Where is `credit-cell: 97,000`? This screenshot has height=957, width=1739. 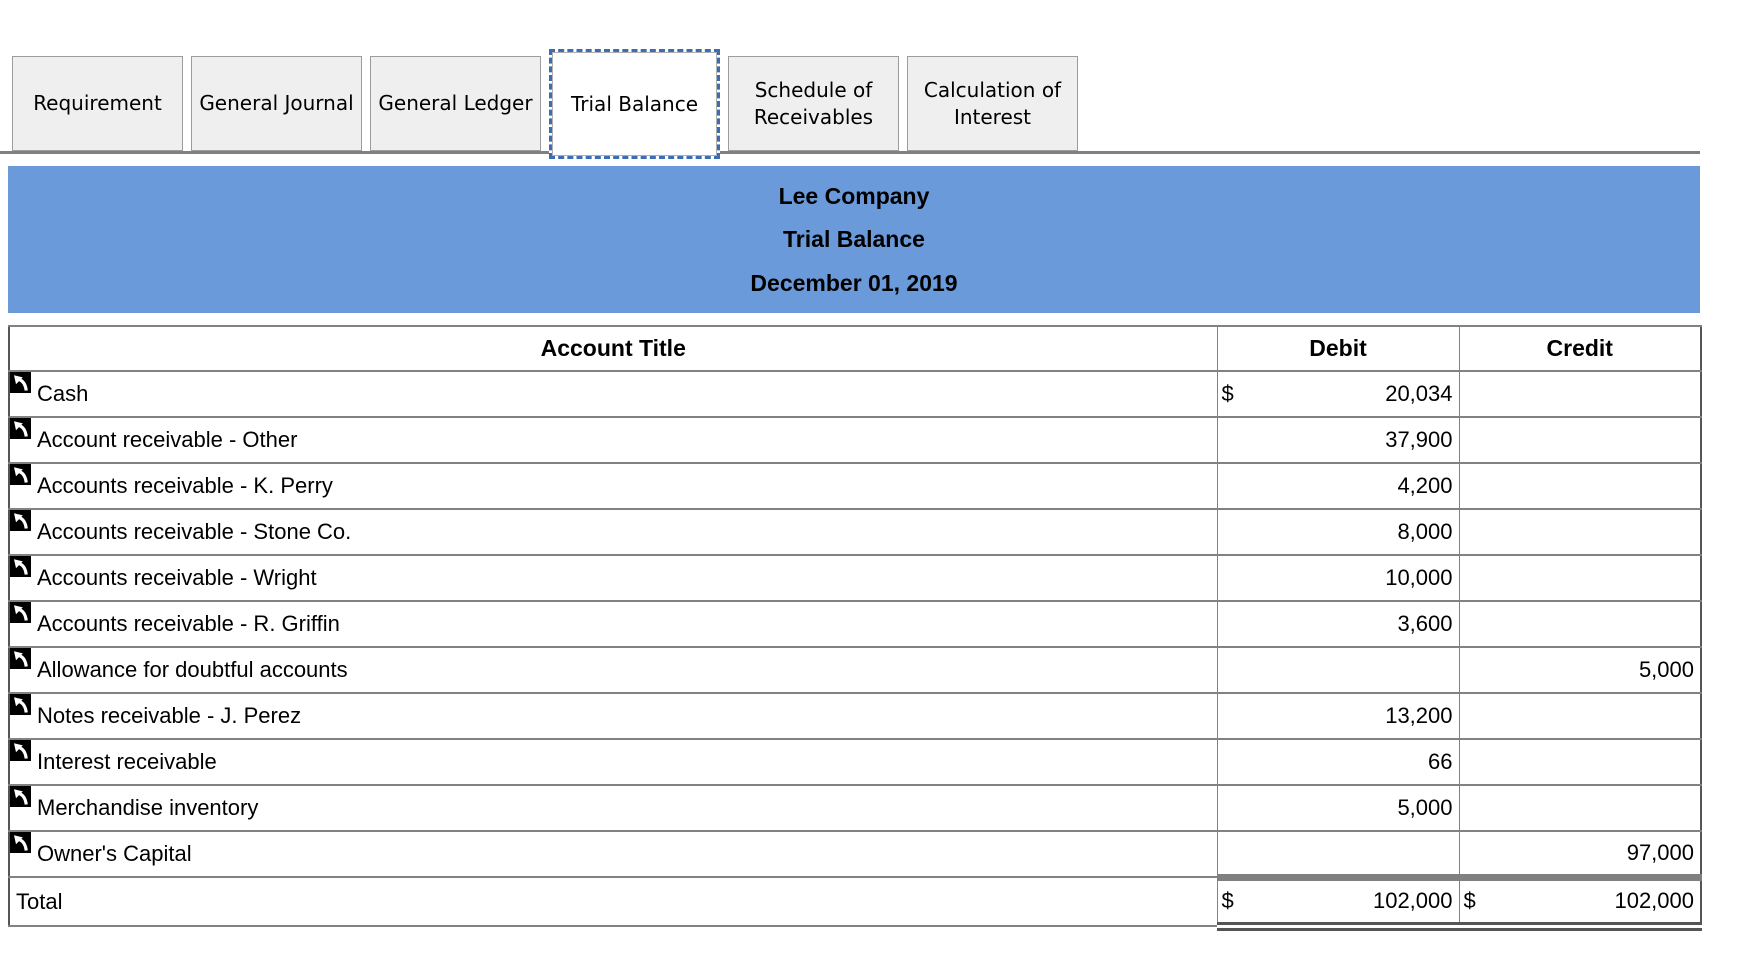
credit-cell: 97,000 is located at coordinates (1580, 854).